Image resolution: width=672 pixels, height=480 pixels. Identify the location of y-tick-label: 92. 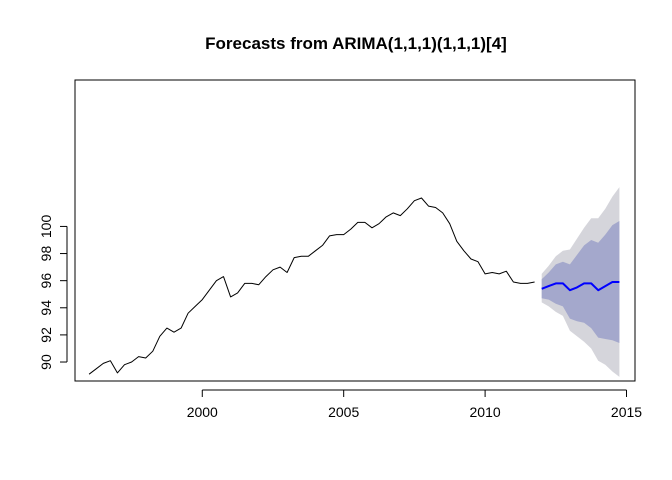
(46, 335).